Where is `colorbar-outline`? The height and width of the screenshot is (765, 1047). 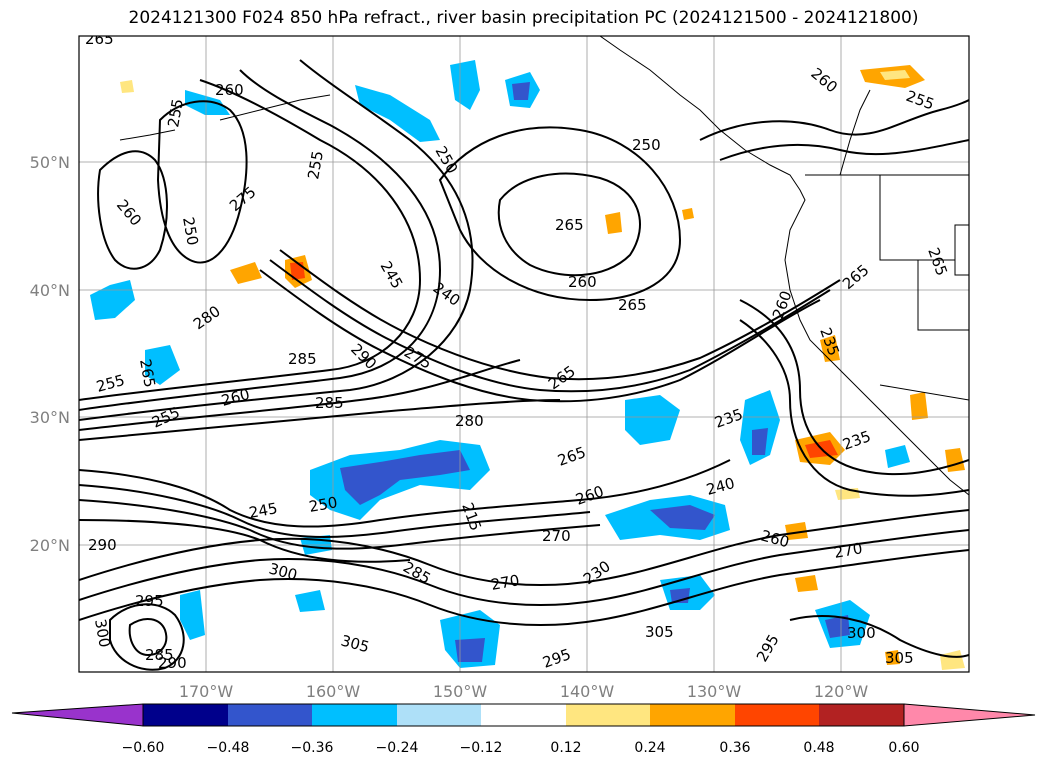
colorbar-outline is located at coordinates (523, 715).